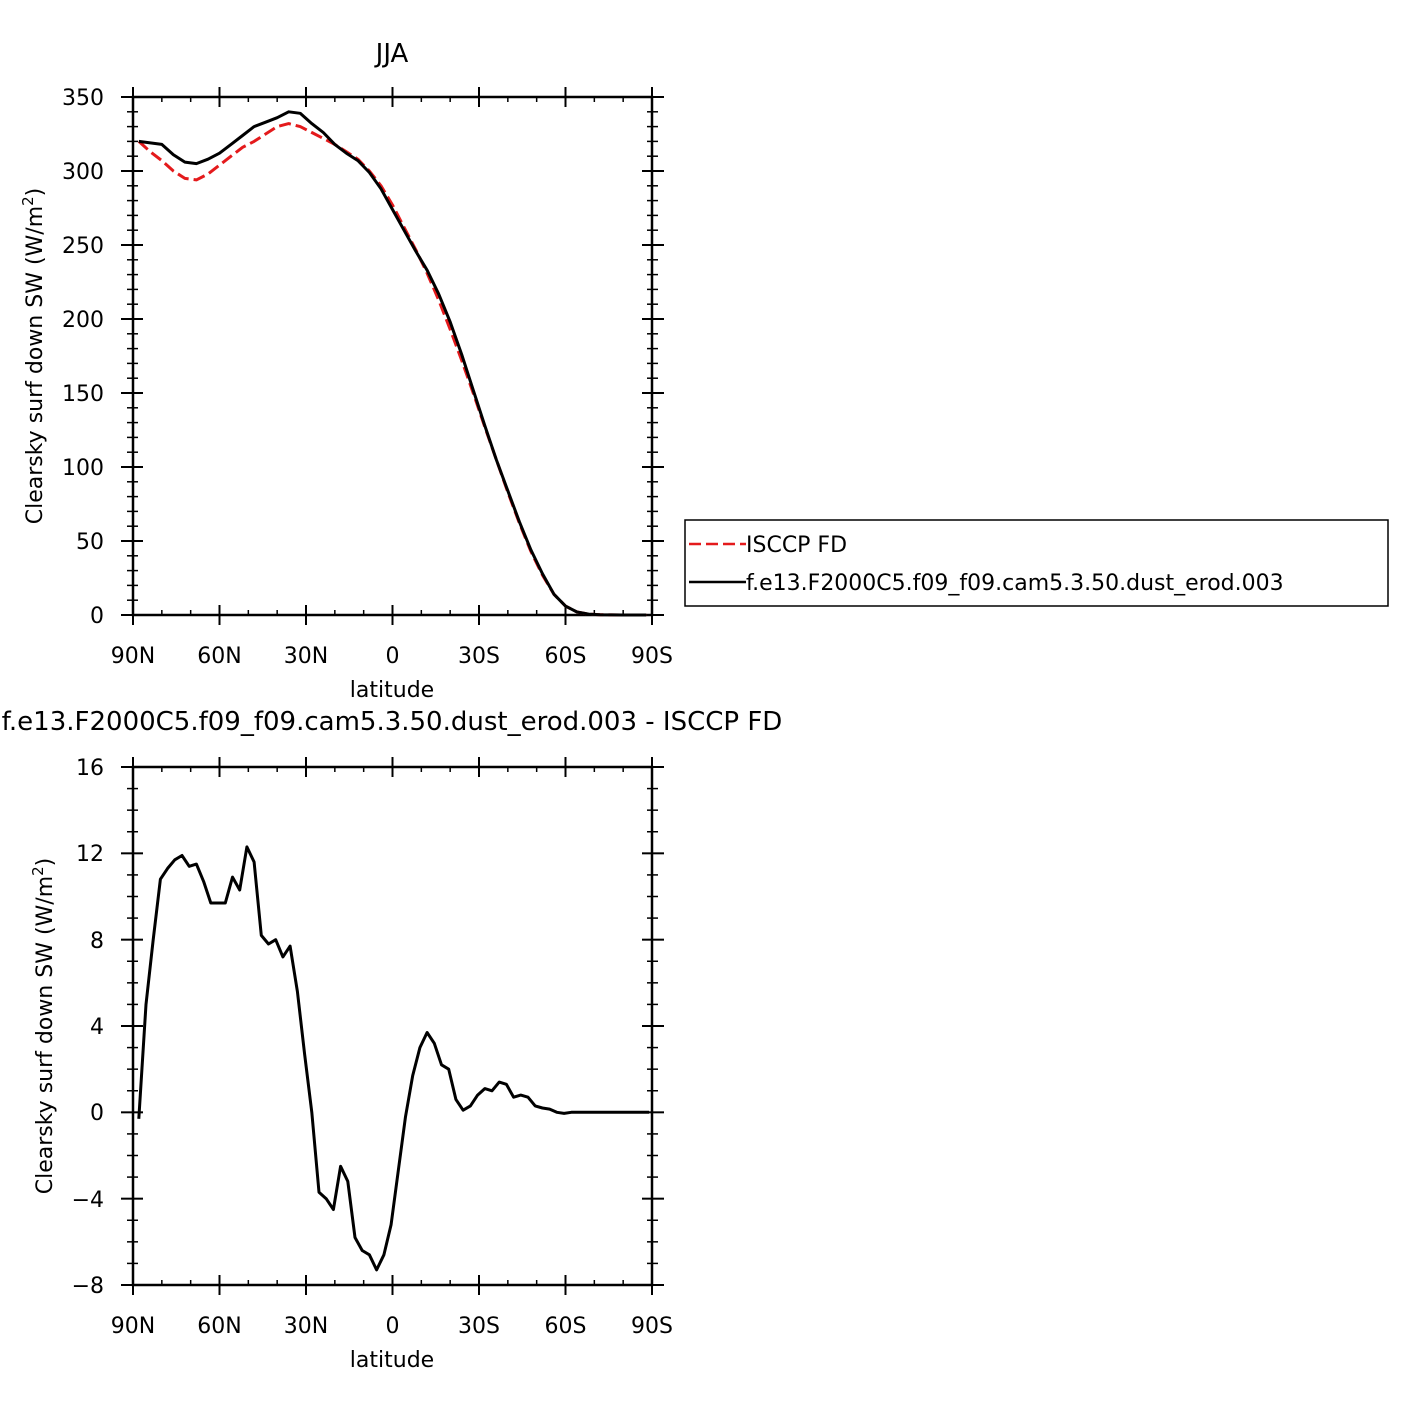 This screenshot has height=1408, width=1408. Describe the element at coordinates (90, 542) in the screenshot. I see `top-ytick-label: 50` at that location.